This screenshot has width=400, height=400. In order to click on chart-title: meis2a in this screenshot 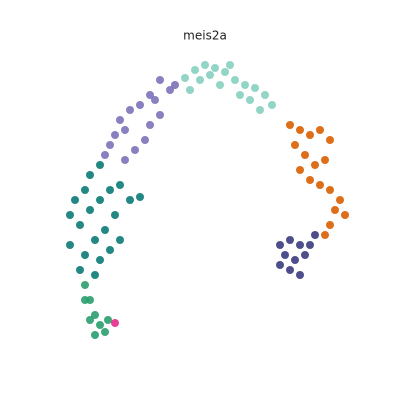, I will do `click(205, 36)`.